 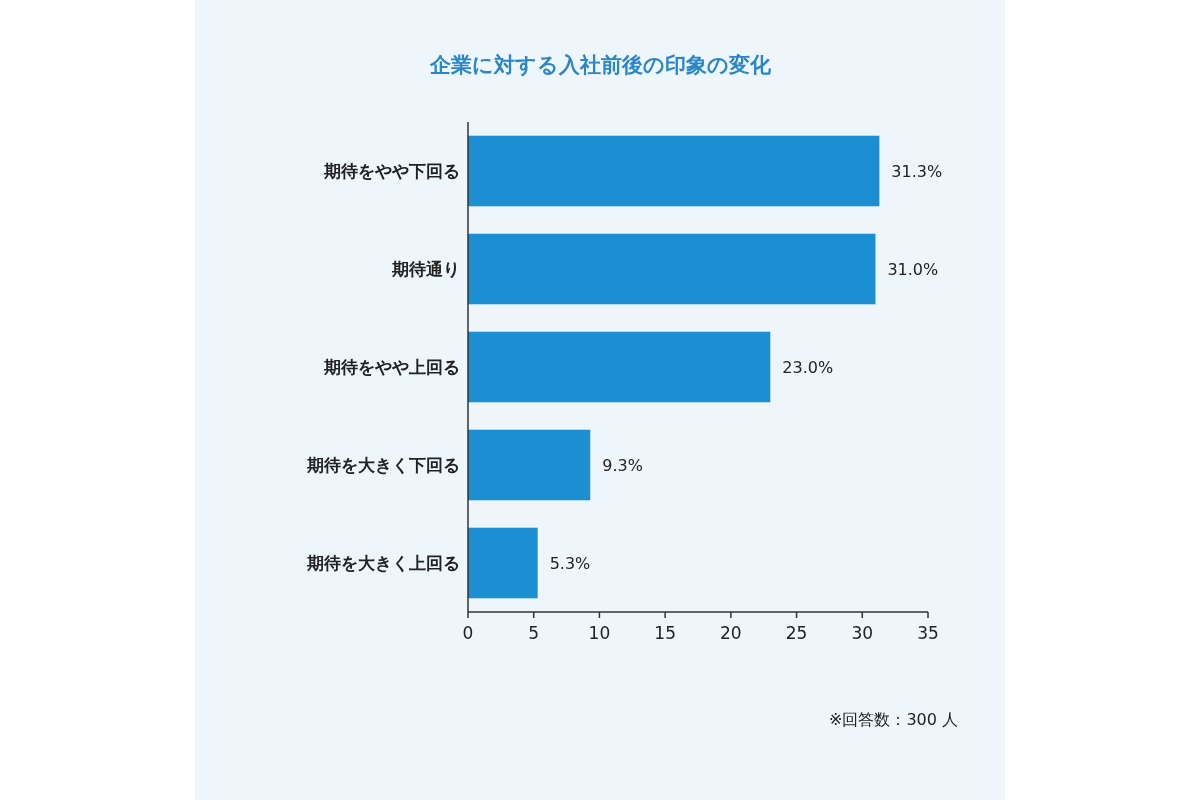 What do you see at coordinates (534, 633) in the screenshot?
I see `x-tick-label: 5` at bounding box center [534, 633].